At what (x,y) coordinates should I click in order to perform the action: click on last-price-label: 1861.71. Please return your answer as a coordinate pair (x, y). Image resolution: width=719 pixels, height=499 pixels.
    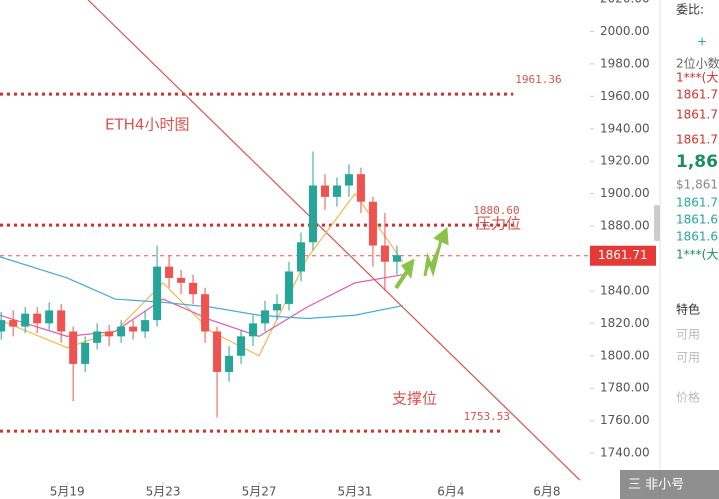
    Looking at the image, I should click on (623, 255).